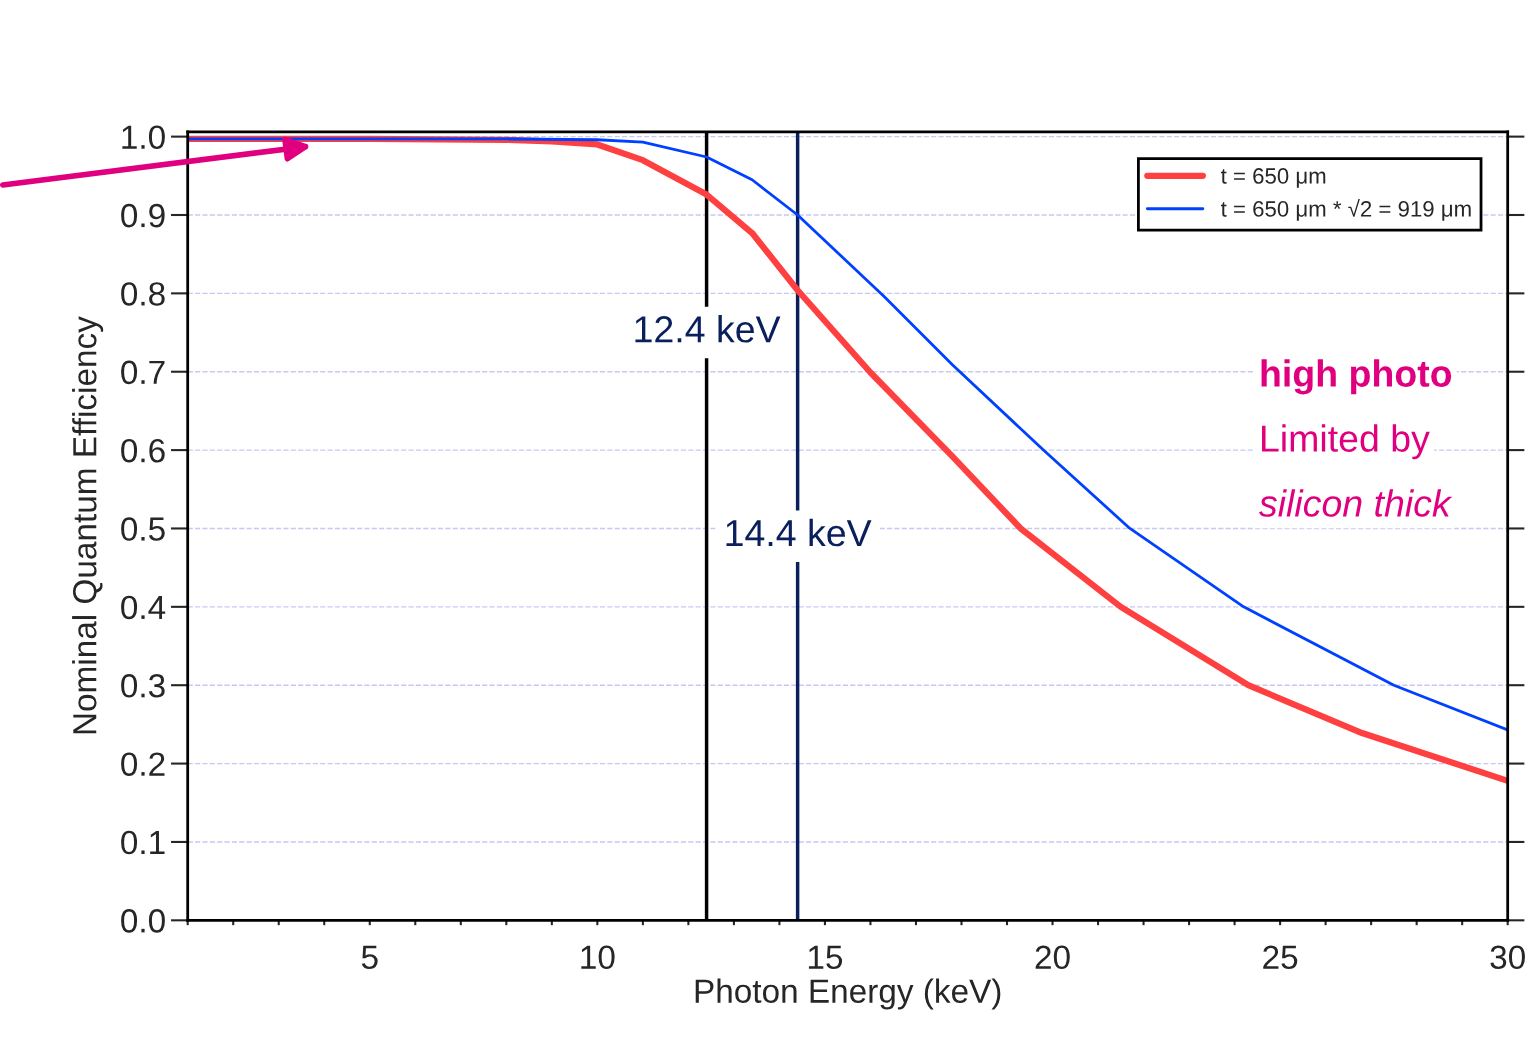 The image size is (1526, 1047). What do you see at coordinates (1346, 442) in the screenshot?
I see `annotation: Limited by` at bounding box center [1346, 442].